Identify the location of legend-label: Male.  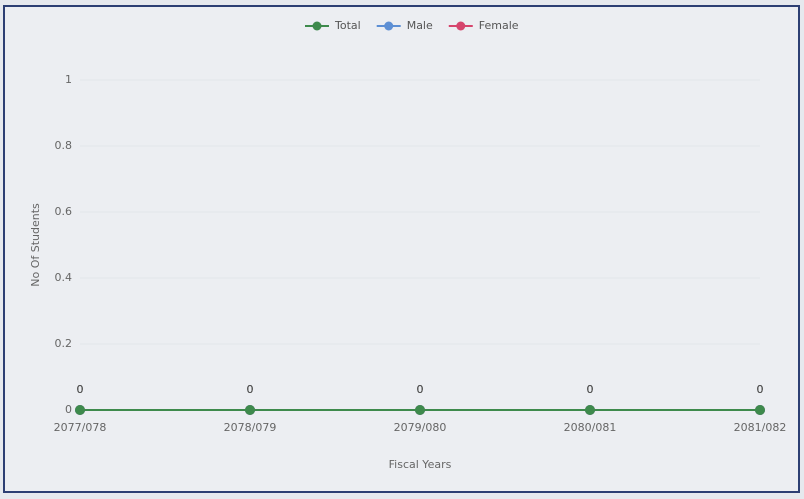
(420, 25).